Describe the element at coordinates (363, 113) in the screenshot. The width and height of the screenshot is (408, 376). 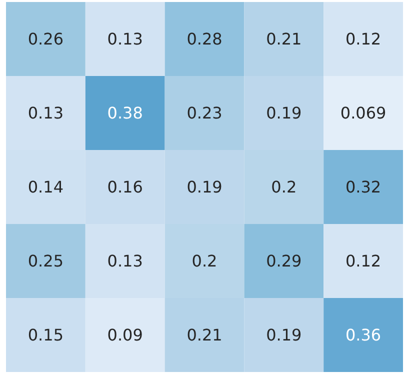
I see `data-label: 0.069` at that location.